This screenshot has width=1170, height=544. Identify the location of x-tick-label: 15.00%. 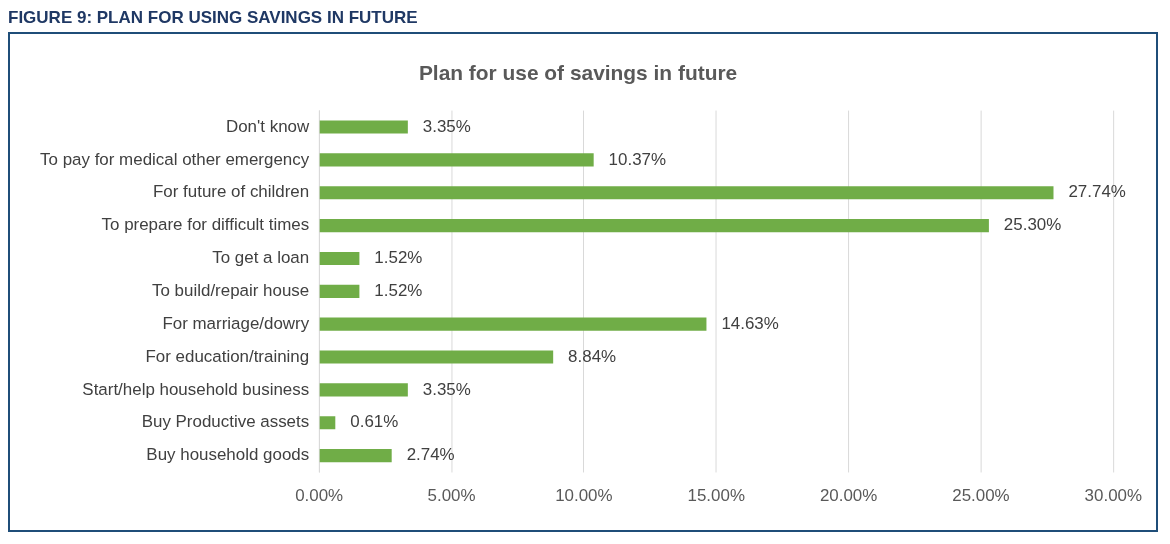
(716, 495).